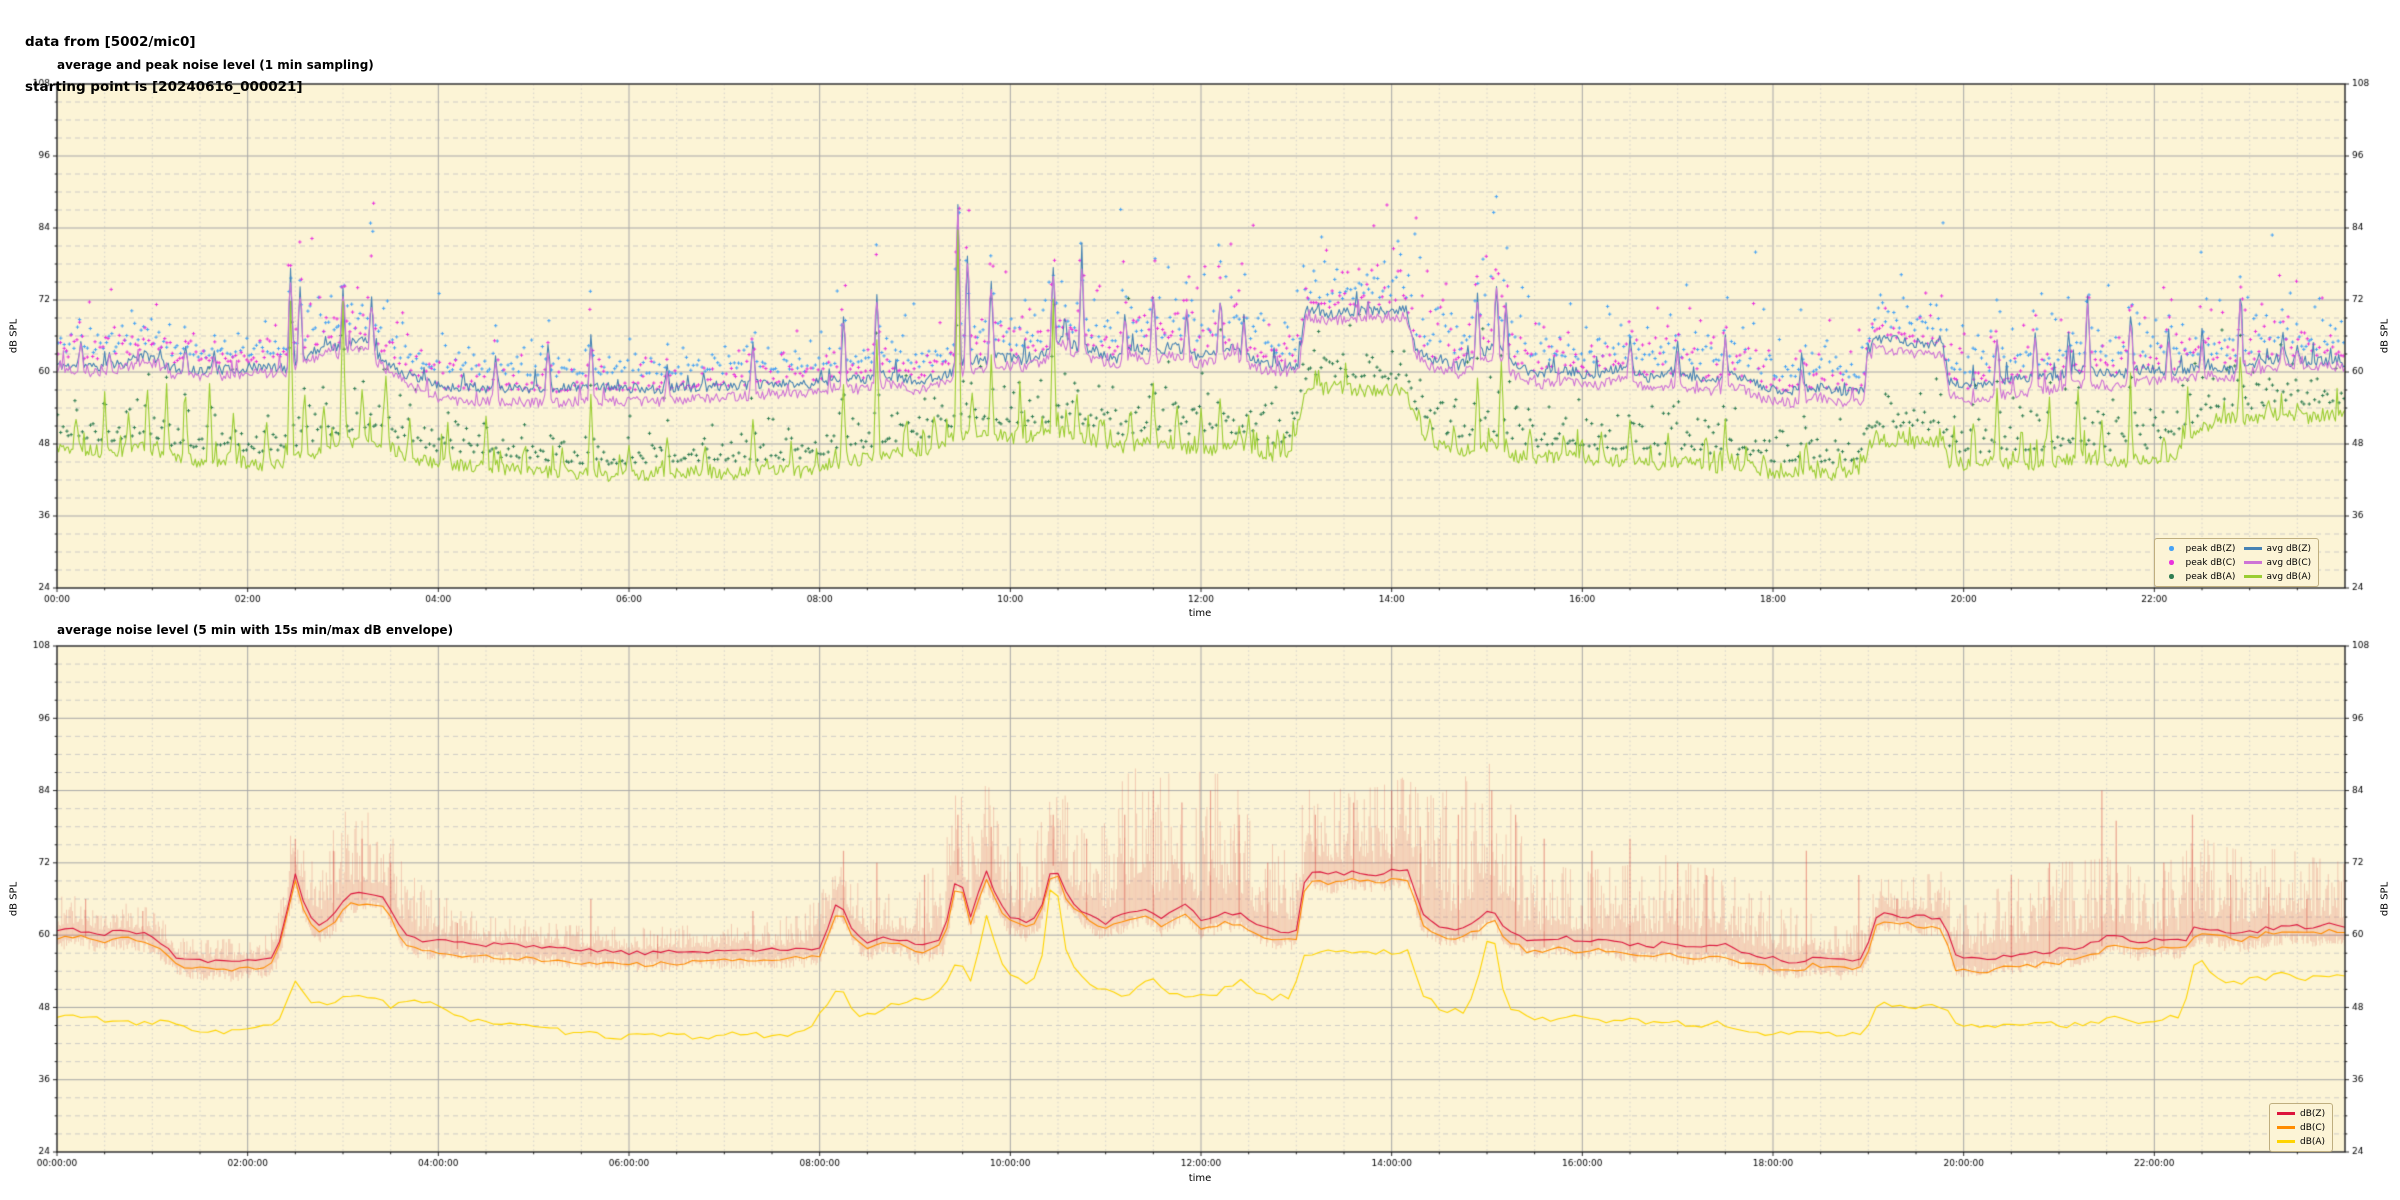  Describe the element at coordinates (2313, 1141) in the screenshot. I see `legend-label-dba: dB(A)` at that location.